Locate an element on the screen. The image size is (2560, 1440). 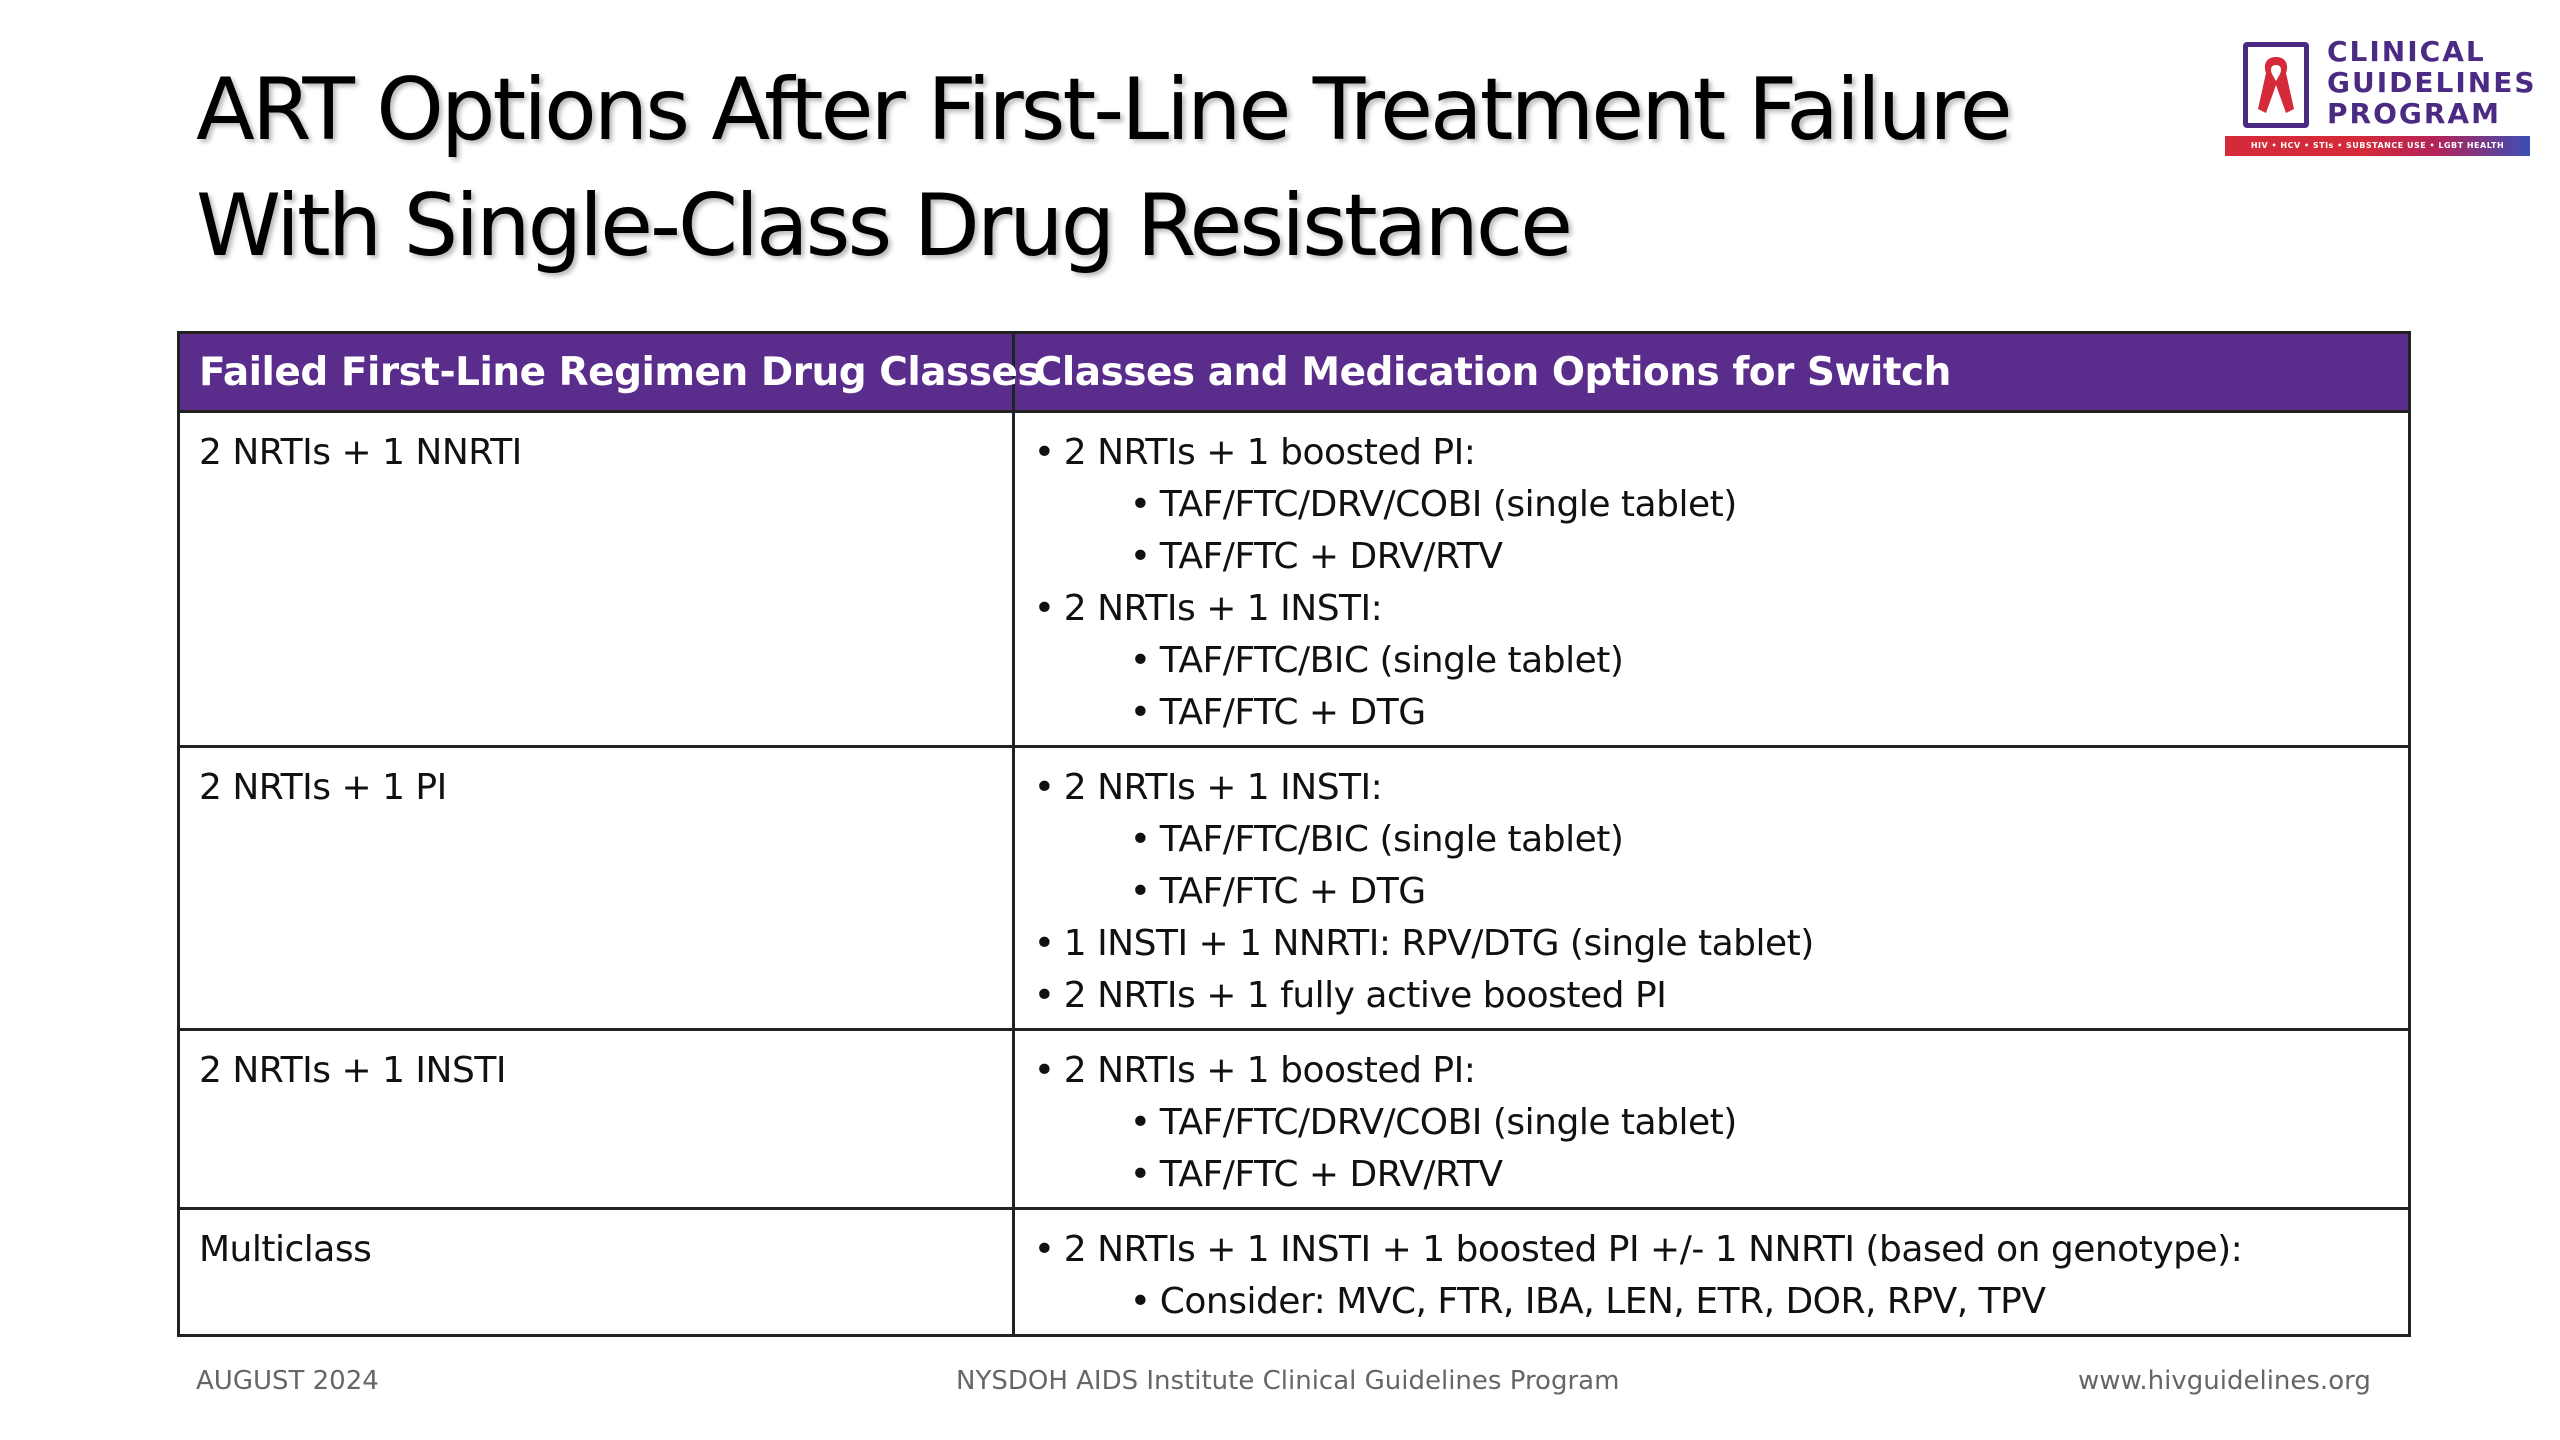
logo-line-2: GUIDELINES is located at coordinates (2432, 82).